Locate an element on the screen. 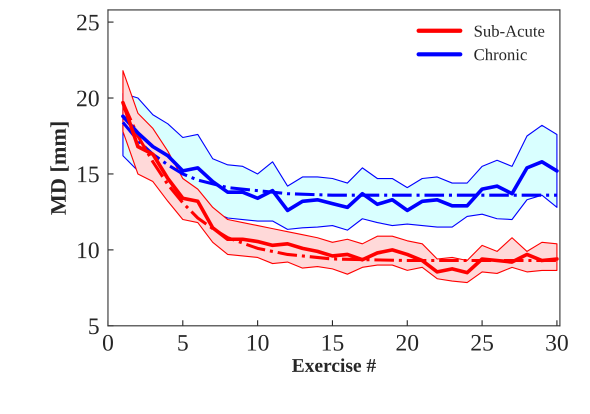 The width and height of the screenshot is (590, 414). x-tick-label: 0 is located at coordinates (107, 342).